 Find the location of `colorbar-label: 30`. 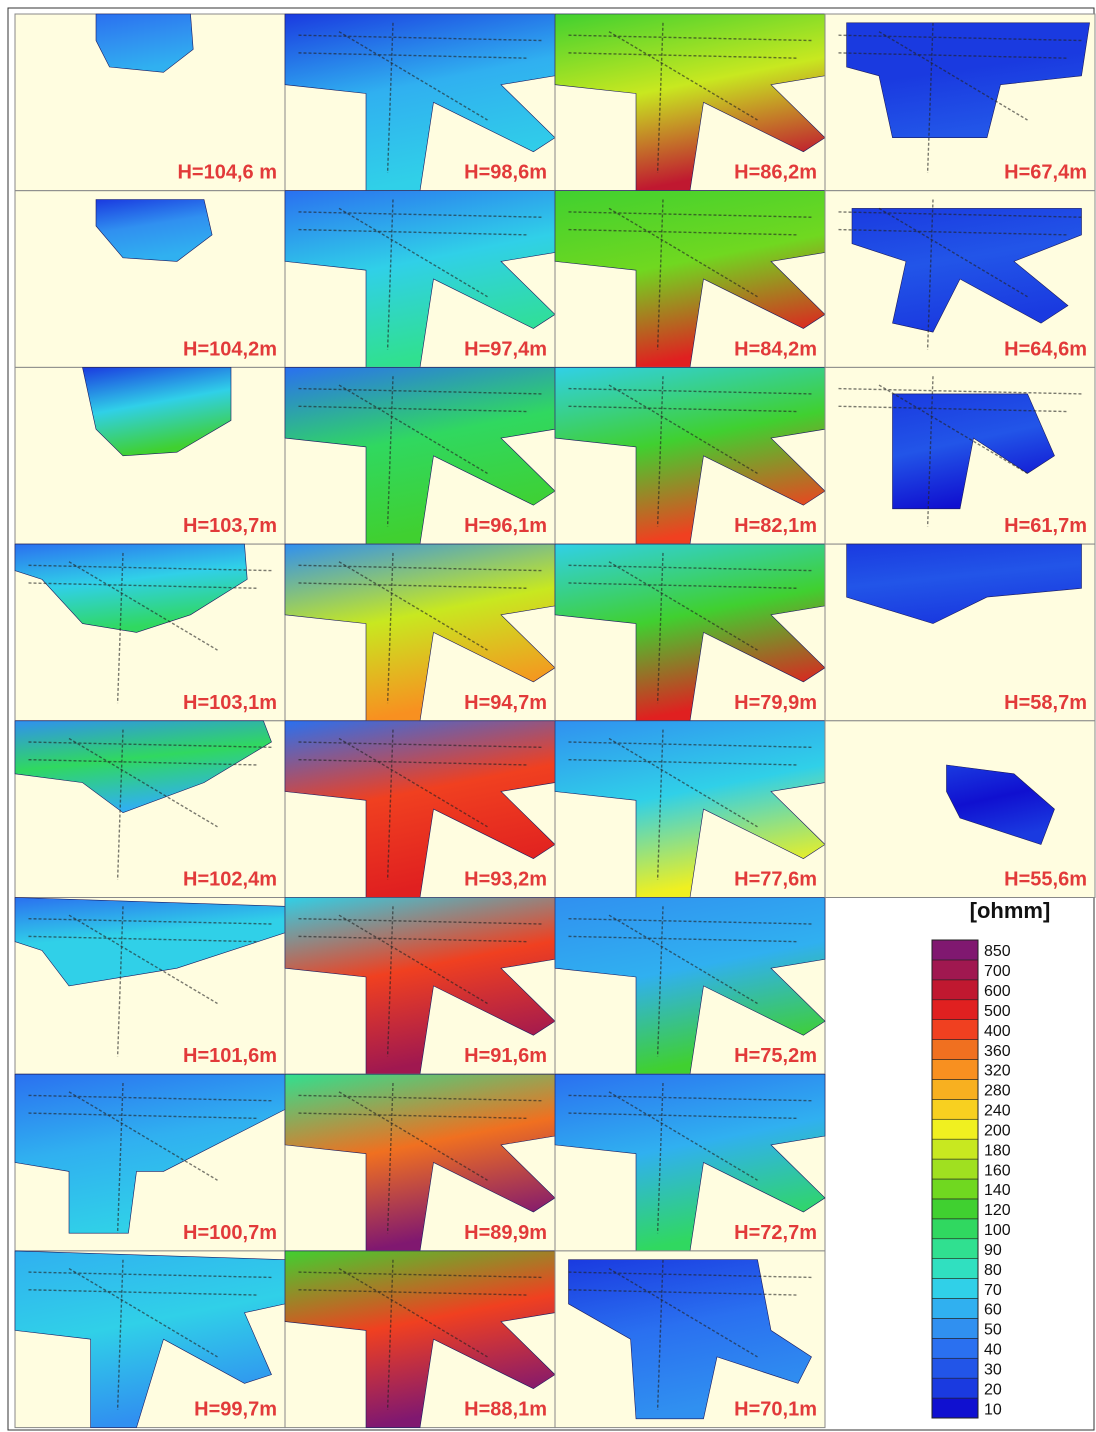

colorbar-label: 30 is located at coordinates (993, 1369).